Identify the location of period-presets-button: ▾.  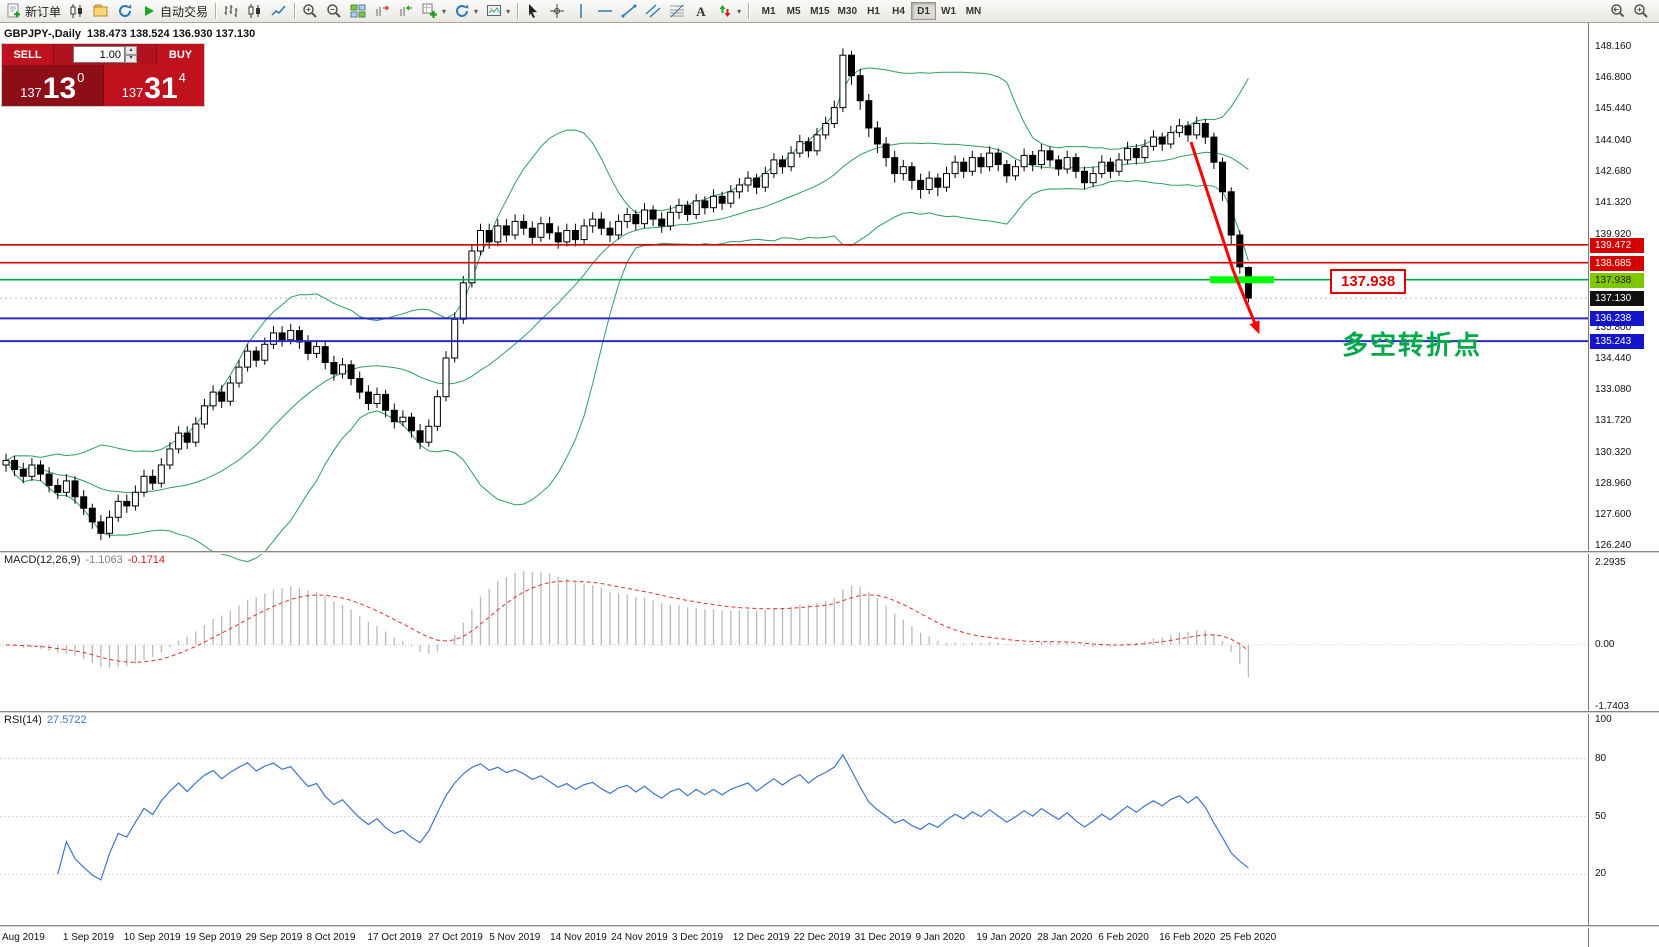
(466, 11).